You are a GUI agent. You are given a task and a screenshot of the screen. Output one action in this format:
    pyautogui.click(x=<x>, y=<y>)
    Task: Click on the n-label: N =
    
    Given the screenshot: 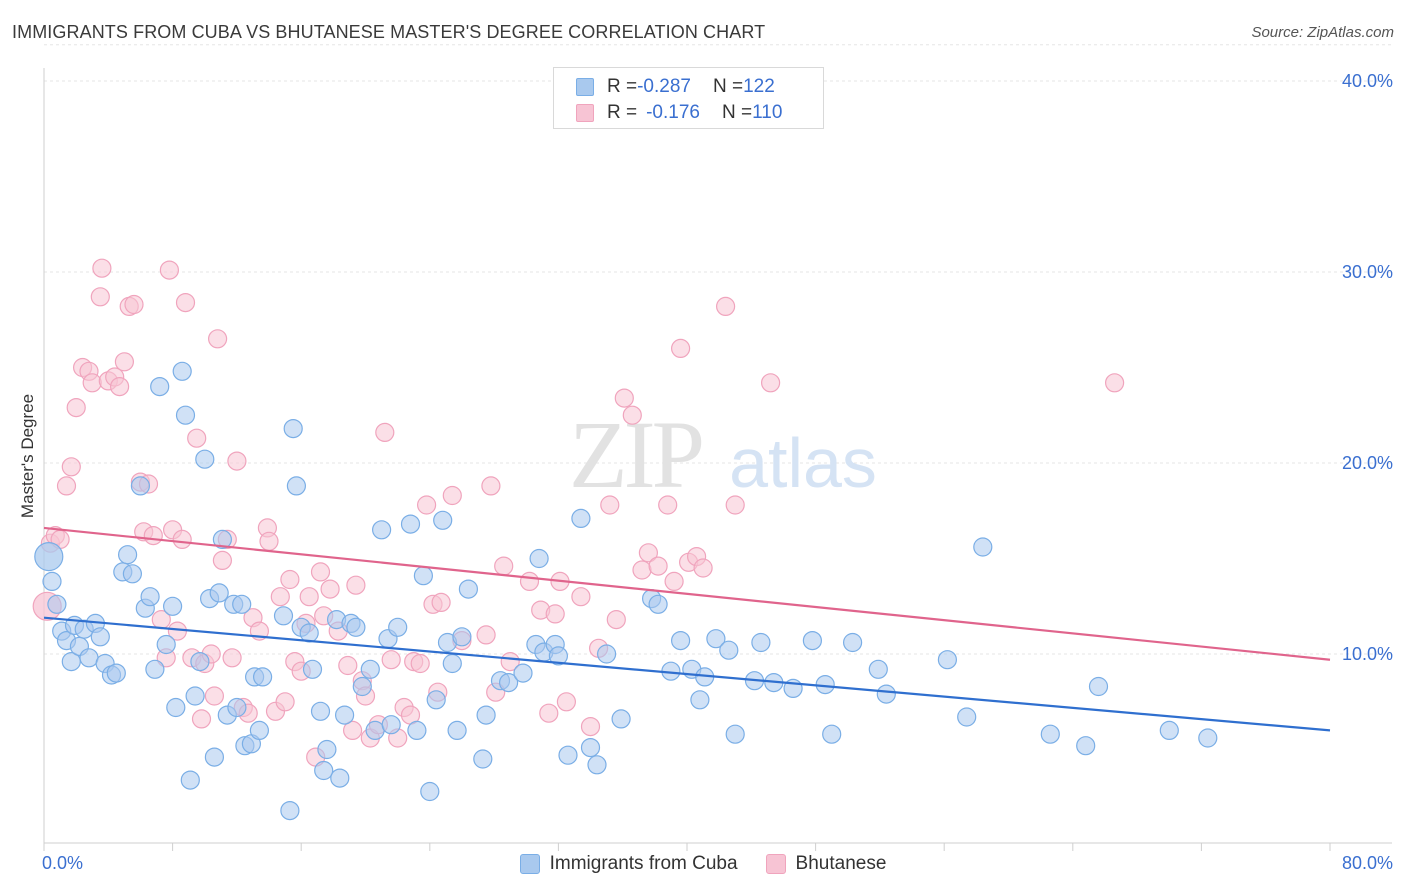 What is the action you would take?
    pyautogui.click(x=728, y=86)
    